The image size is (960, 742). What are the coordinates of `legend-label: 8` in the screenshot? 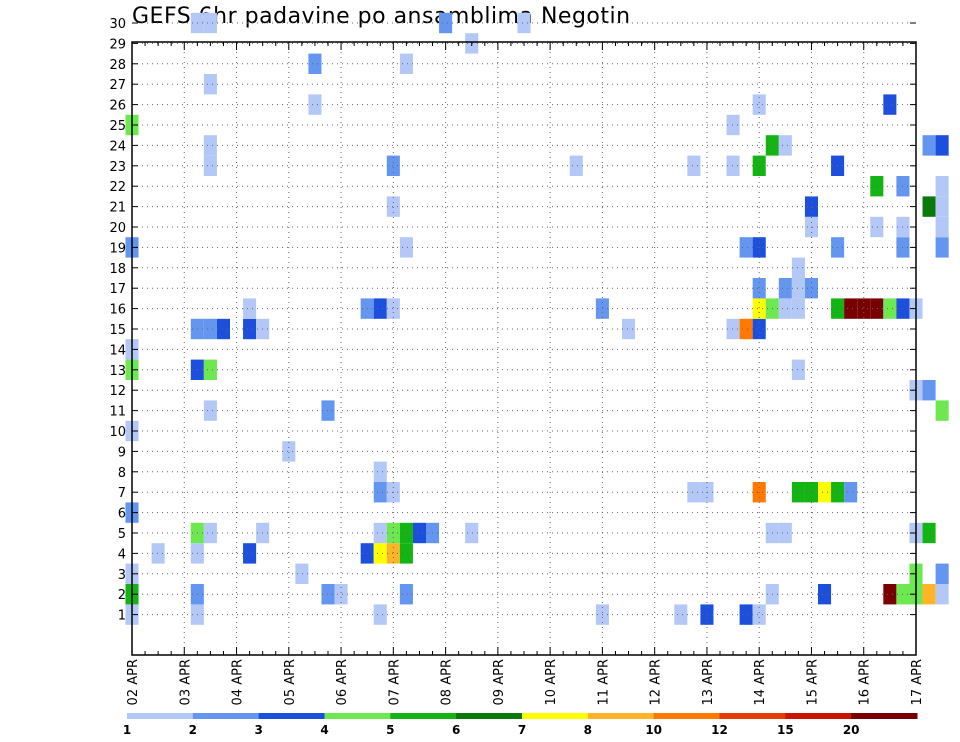 It's located at (588, 730).